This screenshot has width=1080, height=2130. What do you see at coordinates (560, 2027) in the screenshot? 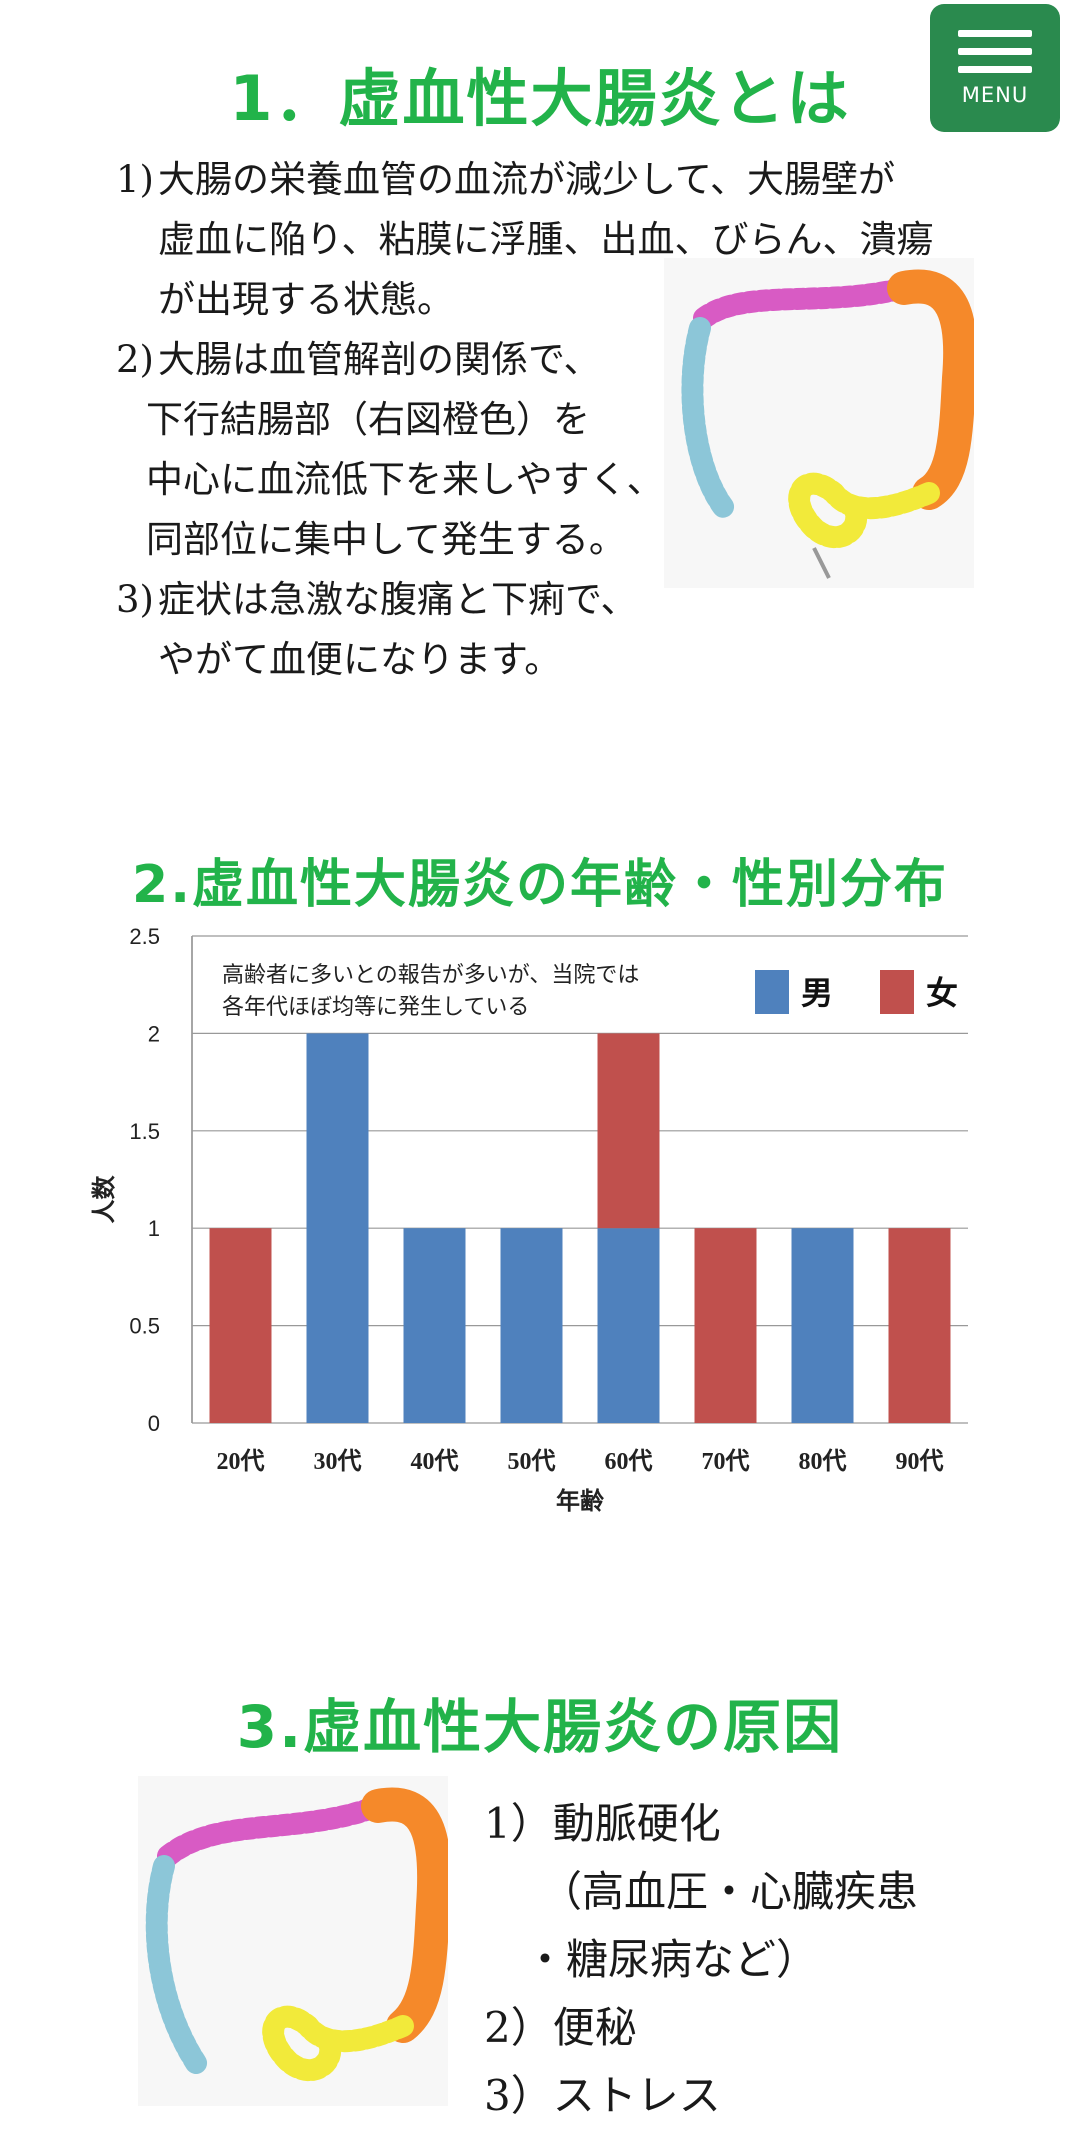
I see `cause-item: 2）便秘` at bounding box center [560, 2027].